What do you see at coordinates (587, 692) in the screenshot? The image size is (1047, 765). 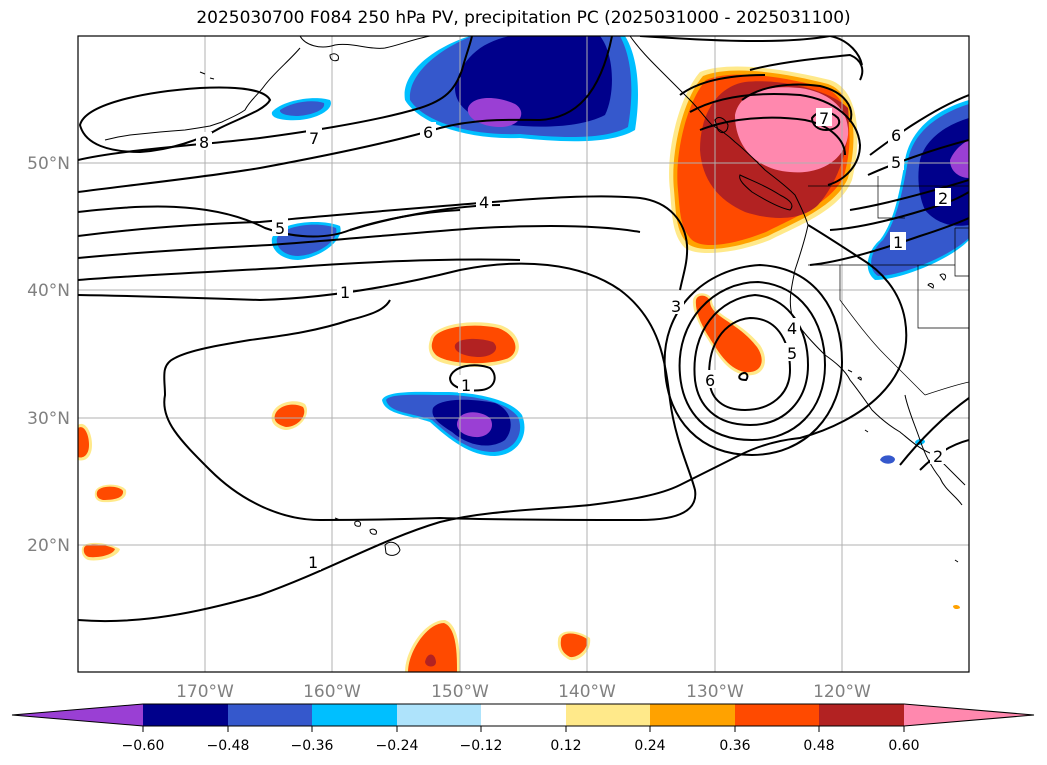 I see `lon-label: 140°W` at bounding box center [587, 692].